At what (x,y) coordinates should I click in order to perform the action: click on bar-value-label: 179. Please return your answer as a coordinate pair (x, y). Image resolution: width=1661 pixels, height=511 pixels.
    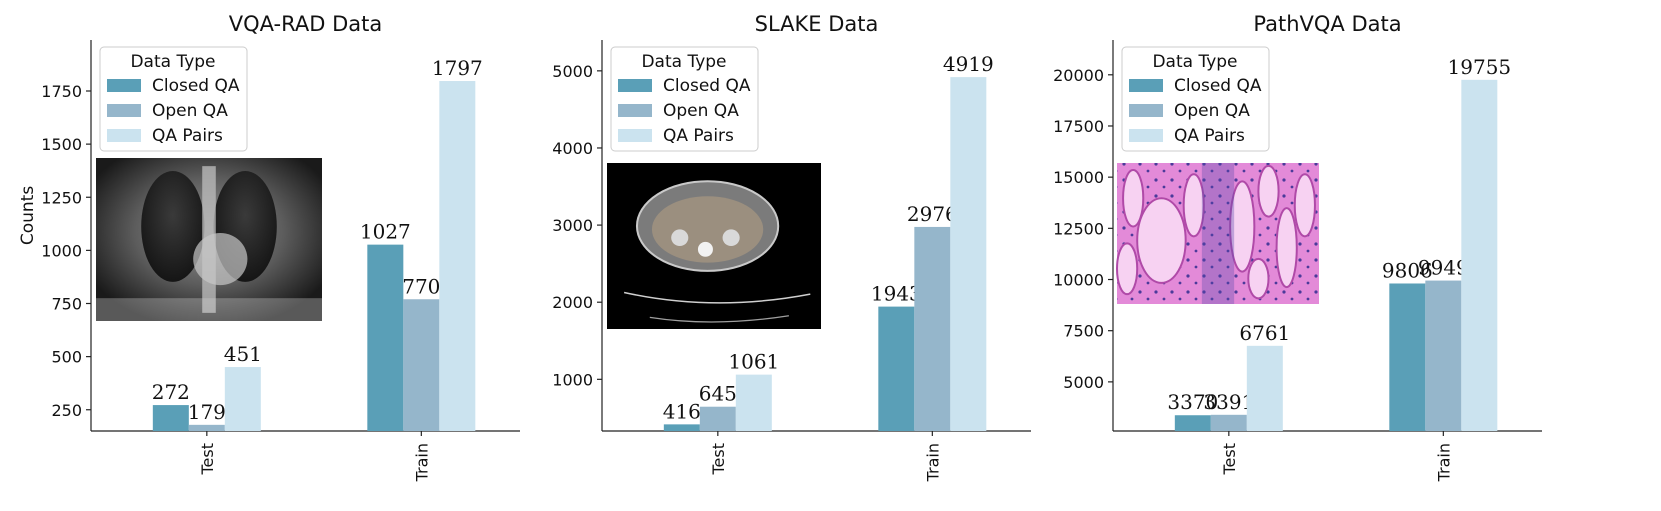
    Looking at the image, I should click on (207, 412).